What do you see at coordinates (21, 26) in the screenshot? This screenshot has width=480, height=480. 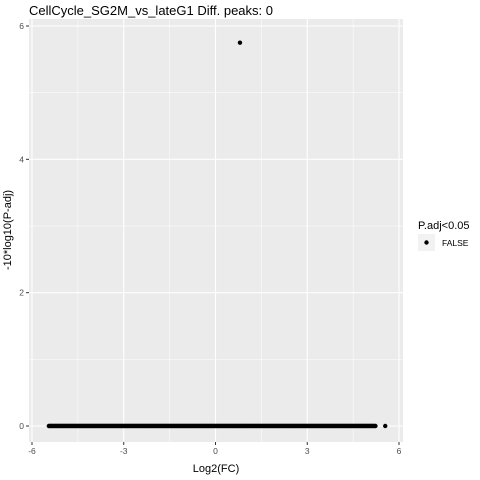 I see `y-tick-label: 6` at bounding box center [21, 26].